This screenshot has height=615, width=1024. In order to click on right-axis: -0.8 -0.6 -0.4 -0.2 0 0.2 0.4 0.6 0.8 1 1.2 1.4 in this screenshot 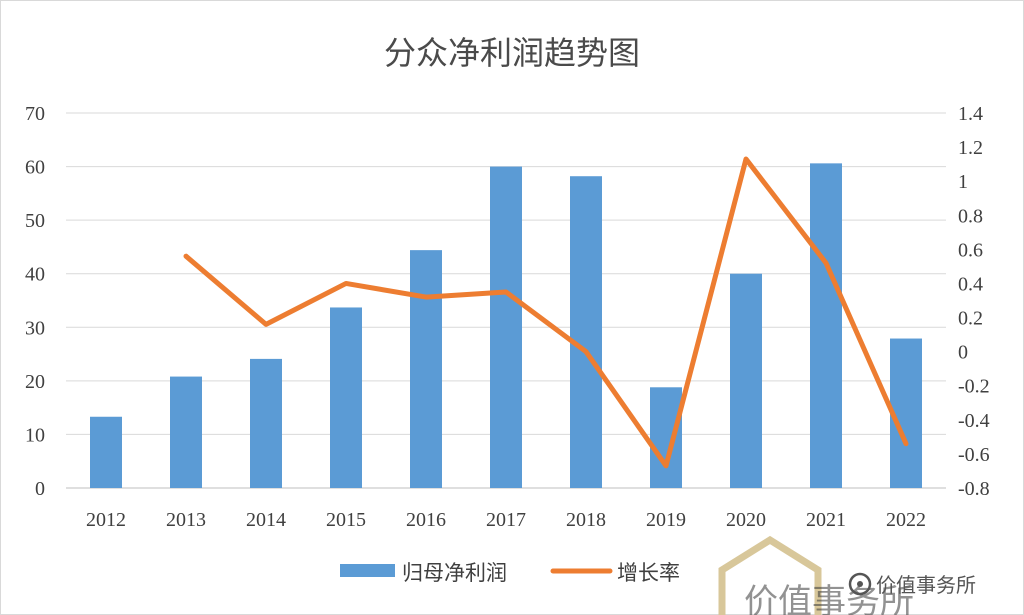, I will do `click(974, 301)`.